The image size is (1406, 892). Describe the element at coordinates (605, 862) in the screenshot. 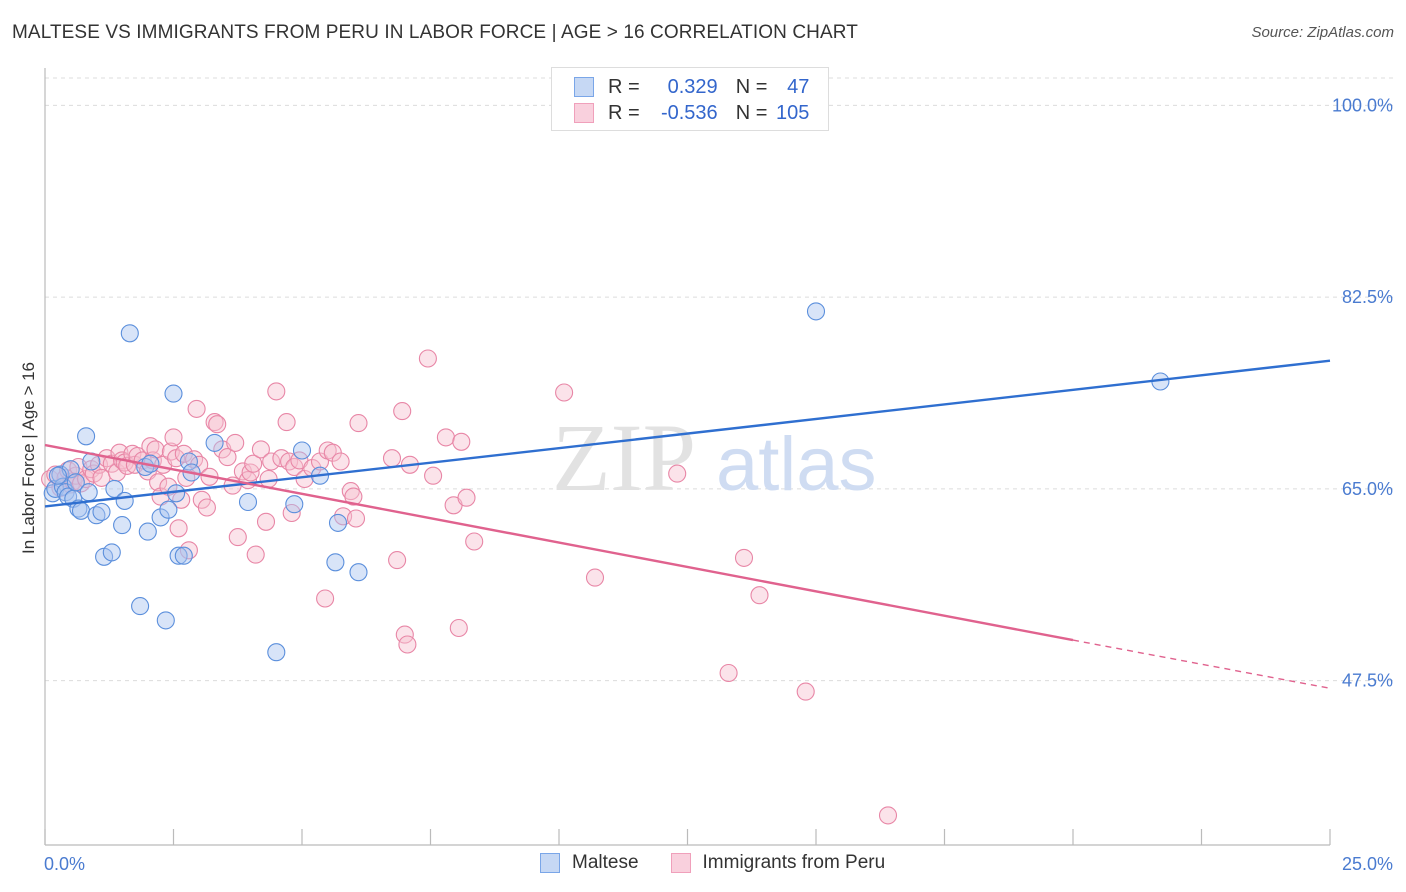

I see `legend-label-maltese: Maltese` at that location.